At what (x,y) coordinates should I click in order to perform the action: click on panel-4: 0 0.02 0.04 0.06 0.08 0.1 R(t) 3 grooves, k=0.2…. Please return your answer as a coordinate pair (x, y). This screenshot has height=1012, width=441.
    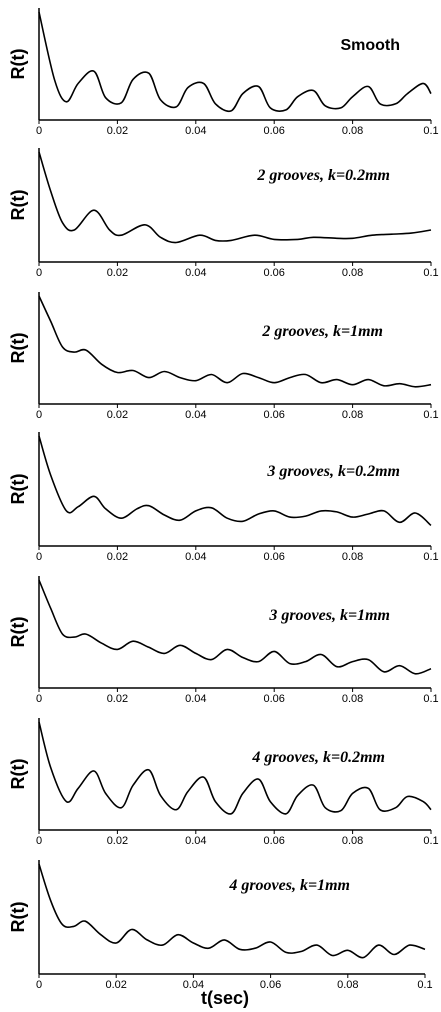
    Looking at the image, I should click on (223, 497).